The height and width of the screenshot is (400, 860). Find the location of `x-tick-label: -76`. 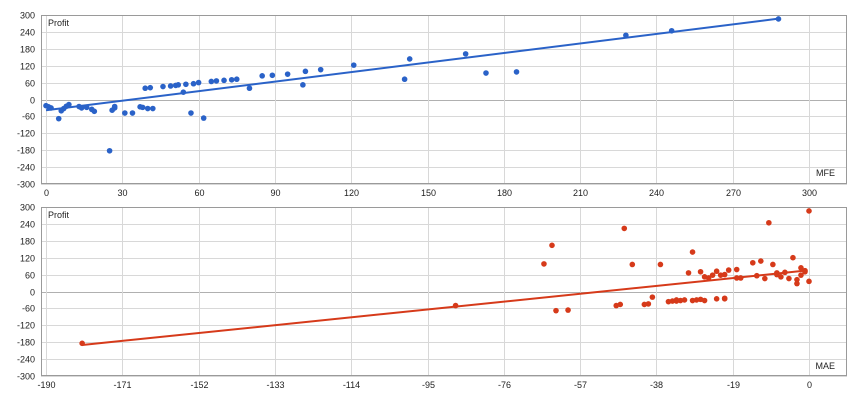

x-tick-label: -76 is located at coordinates (504, 385).